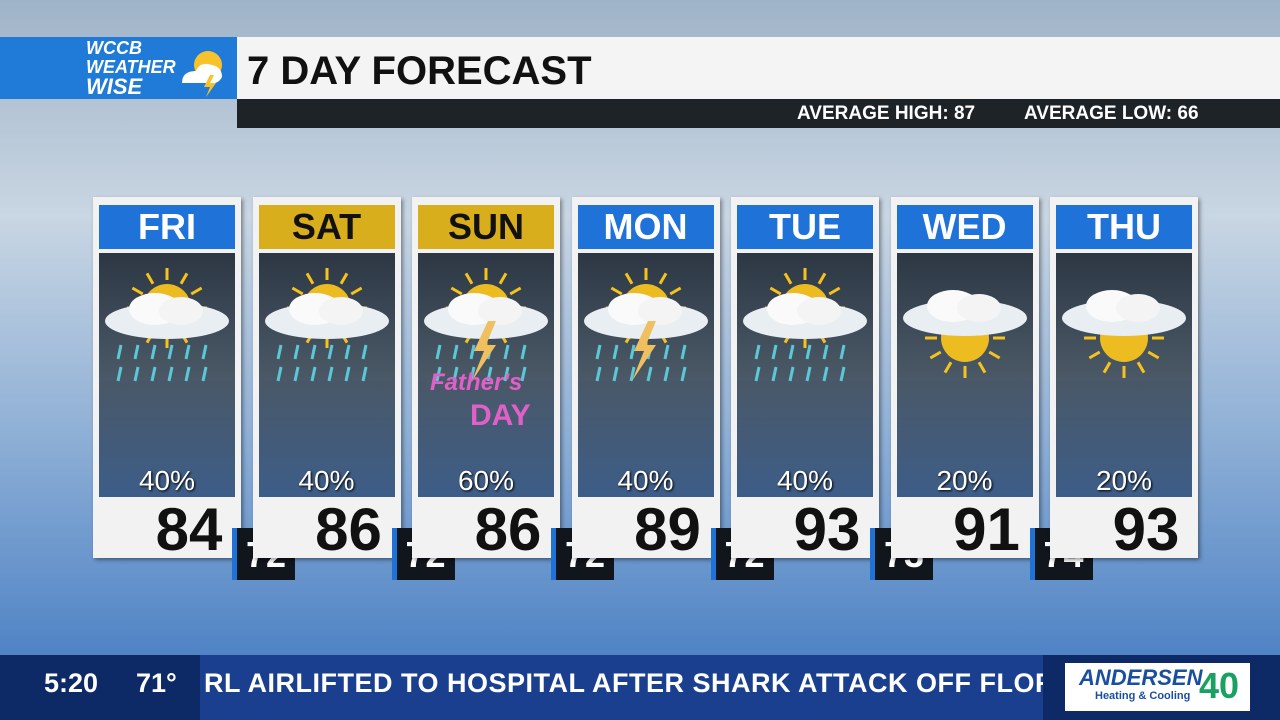  What do you see at coordinates (189, 529) in the screenshot?
I see `high-temp: 84` at bounding box center [189, 529].